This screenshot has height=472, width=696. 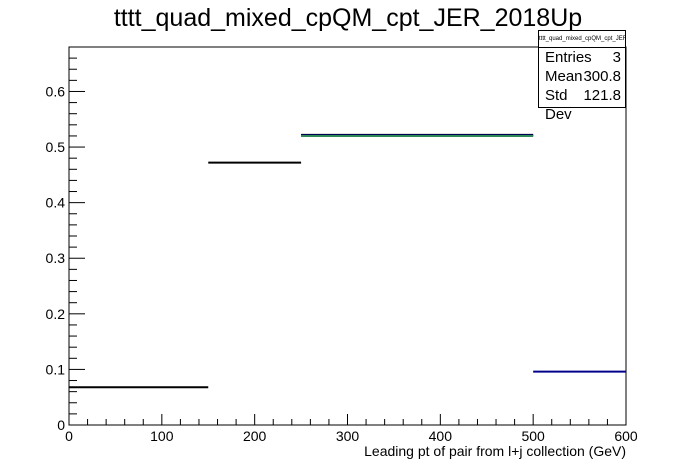 I want to click on y-tick-label: 0.1, so click(x=56, y=369).